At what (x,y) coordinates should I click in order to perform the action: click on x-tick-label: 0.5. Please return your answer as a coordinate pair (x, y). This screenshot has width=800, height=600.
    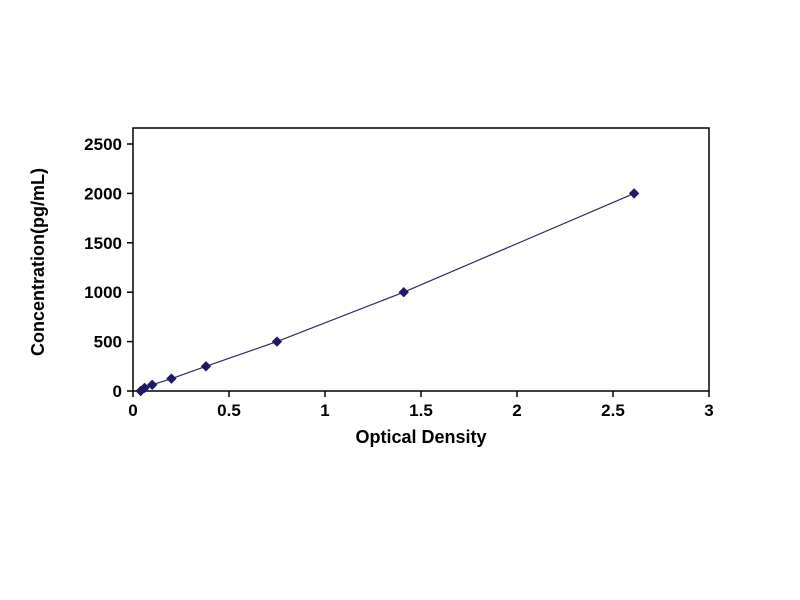
    Looking at the image, I should click on (229, 410).